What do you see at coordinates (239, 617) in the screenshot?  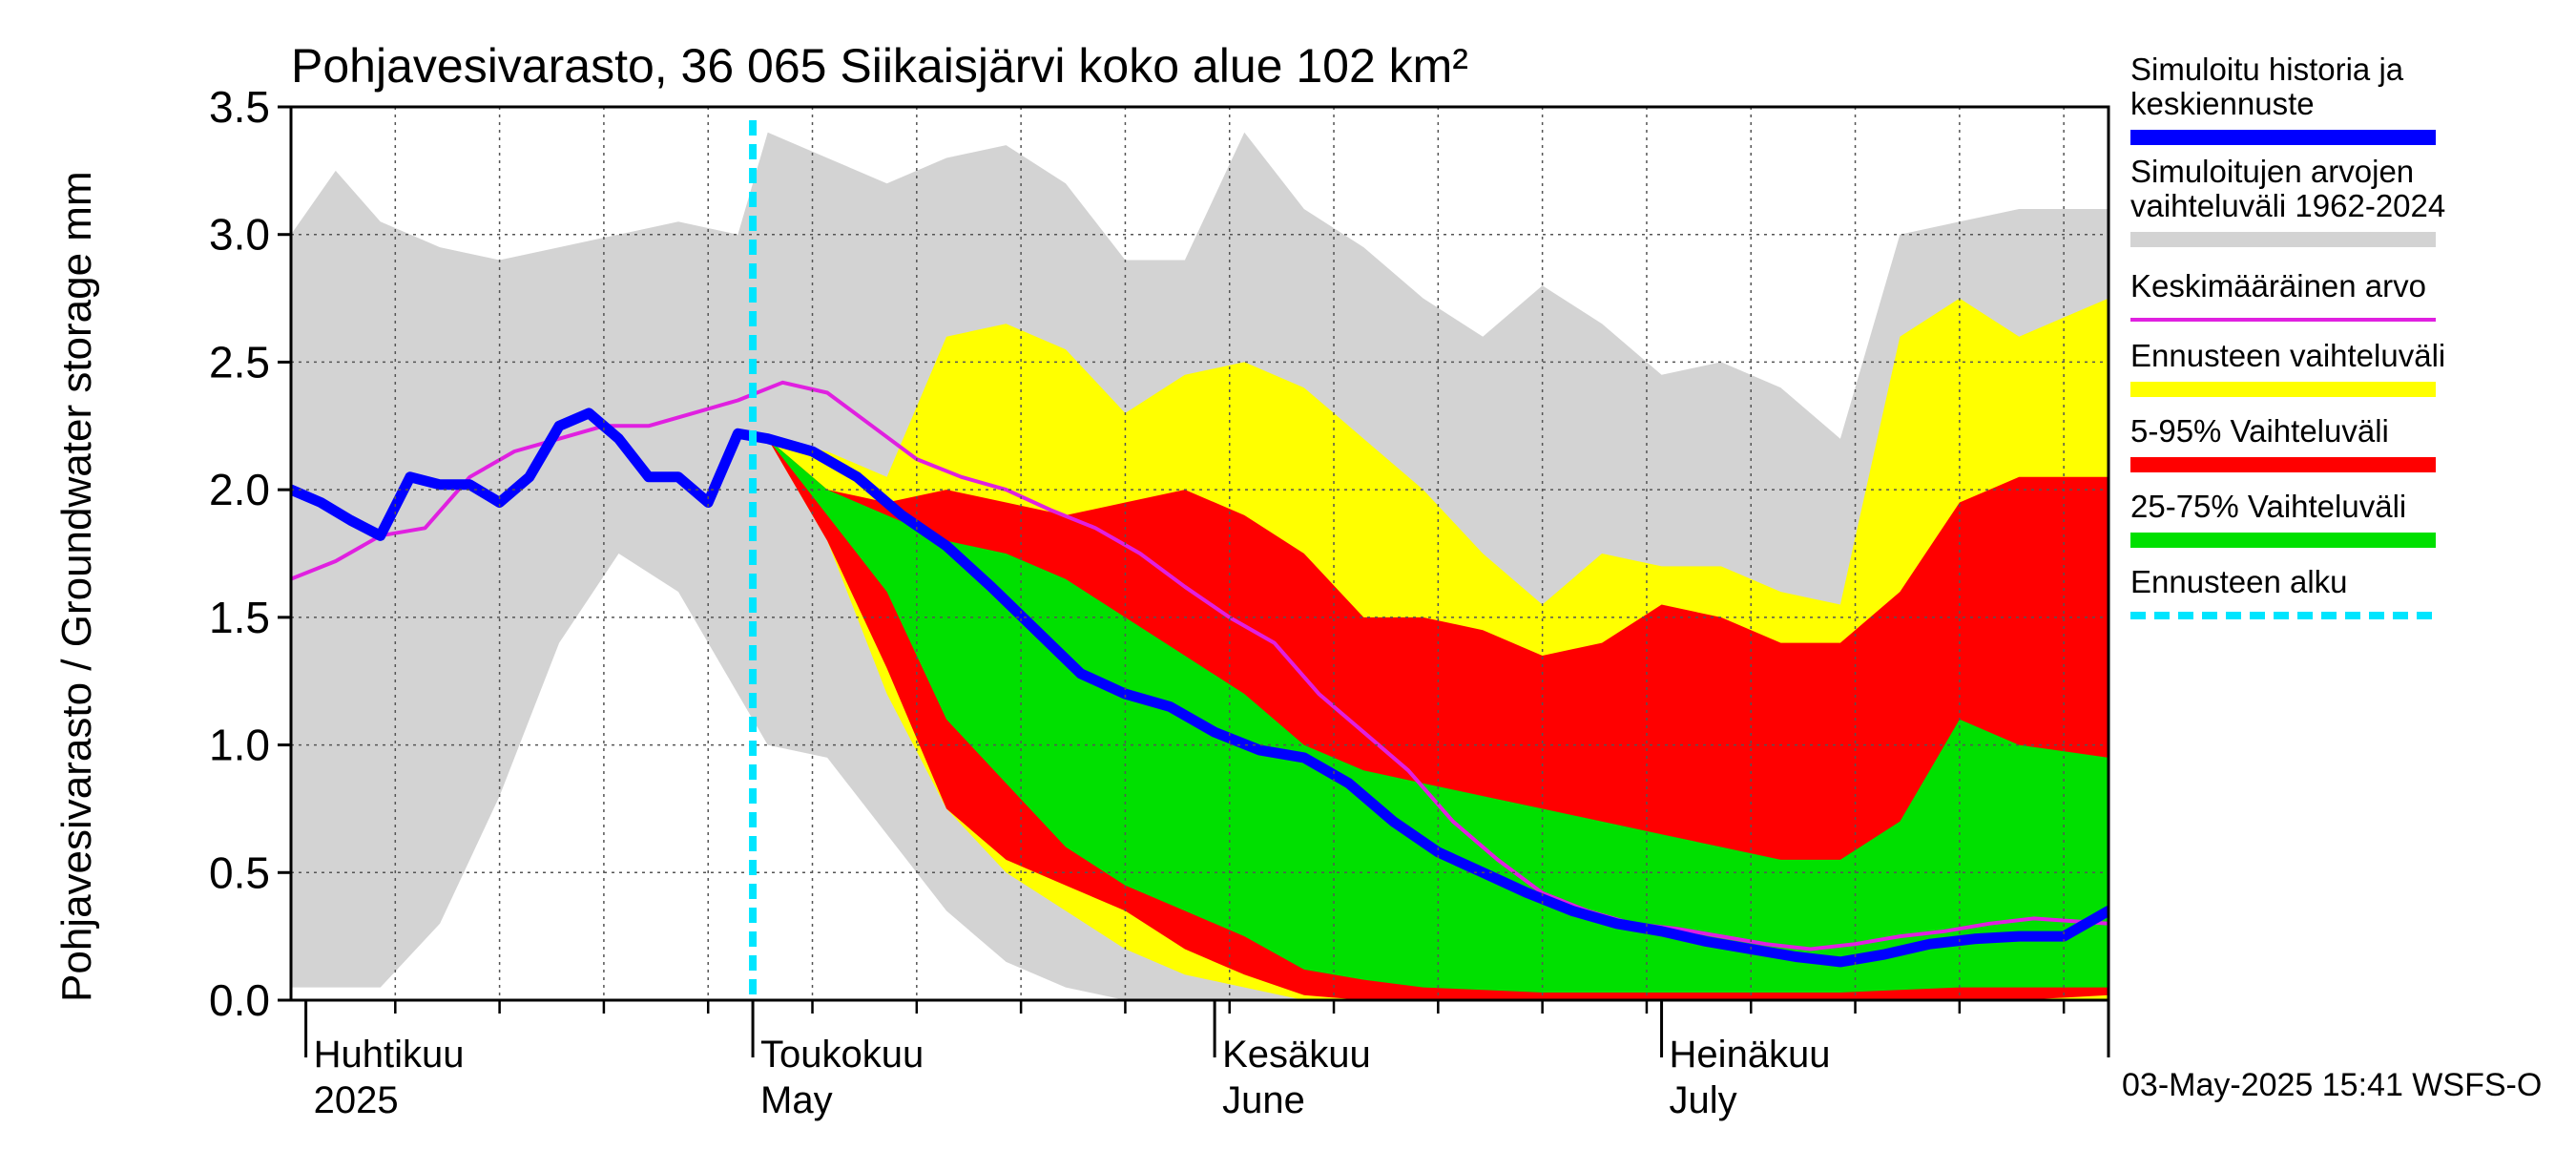 I see `y-tick-label: 1.5` at bounding box center [239, 617].